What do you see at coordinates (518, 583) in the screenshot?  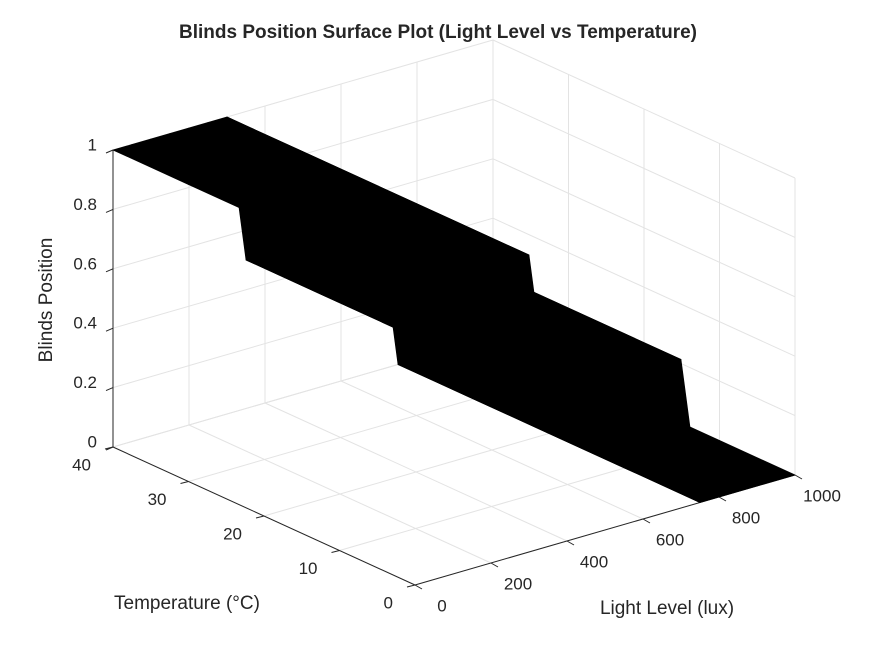 I see `x-tick-label: 200` at bounding box center [518, 583].